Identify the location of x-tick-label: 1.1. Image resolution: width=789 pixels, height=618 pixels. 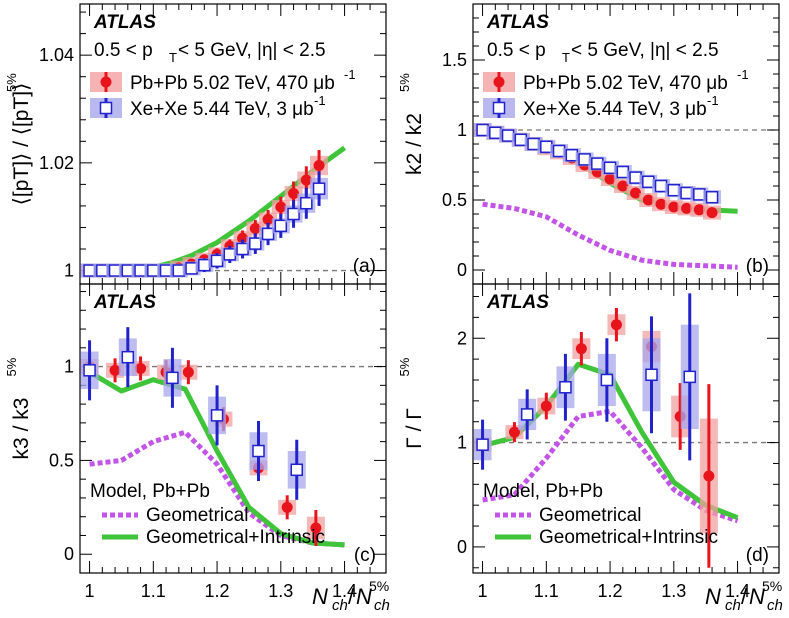
(153, 591).